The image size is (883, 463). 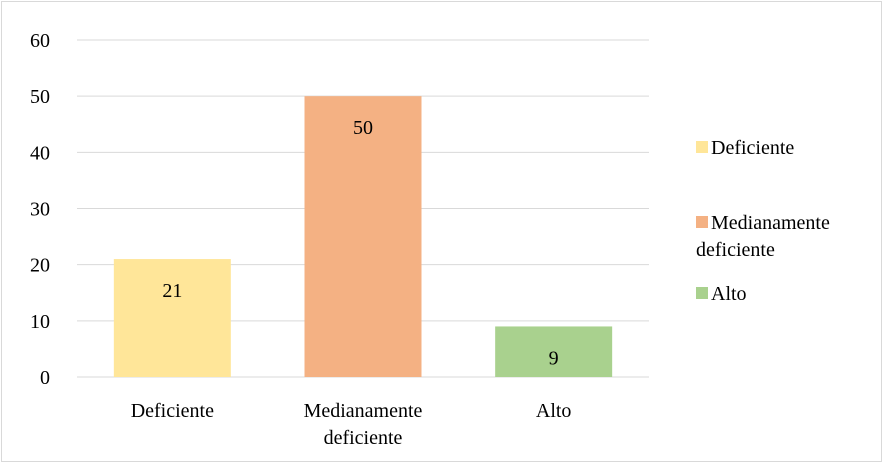 What do you see at coordinates (363, 128) in the screenshot?
I see `data-label: 50` at bounding box center [363, 128].